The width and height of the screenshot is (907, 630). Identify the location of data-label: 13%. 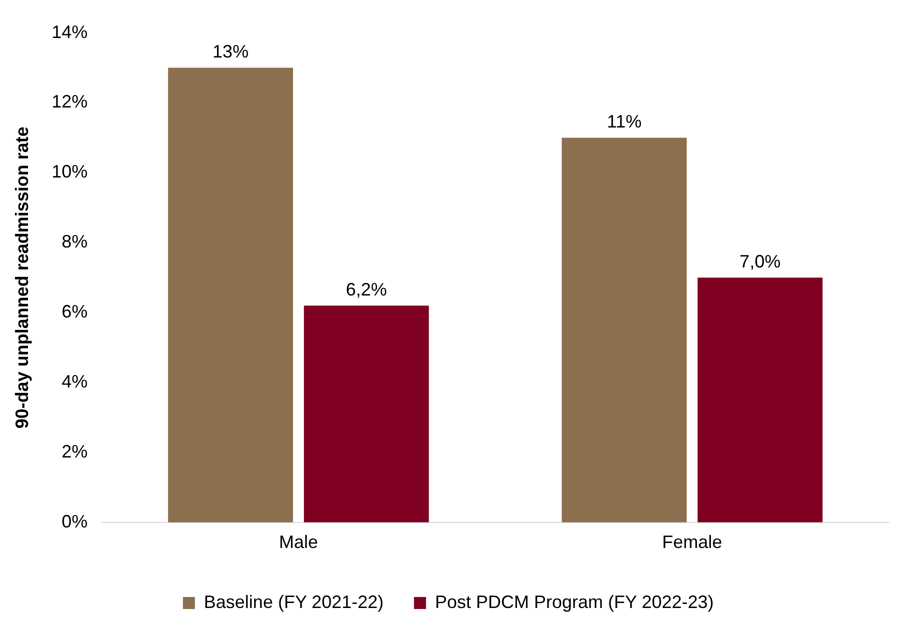
(230, 52).